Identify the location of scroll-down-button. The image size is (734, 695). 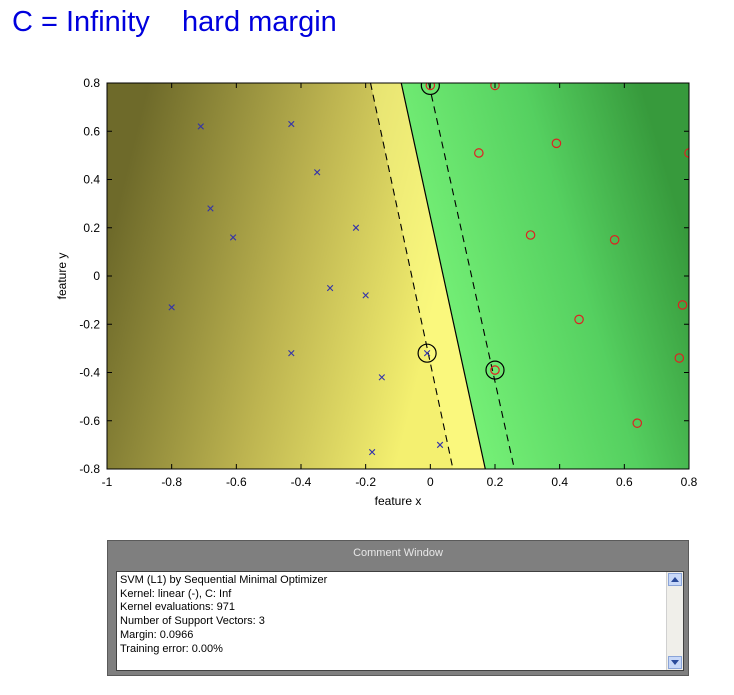
(675, 662).